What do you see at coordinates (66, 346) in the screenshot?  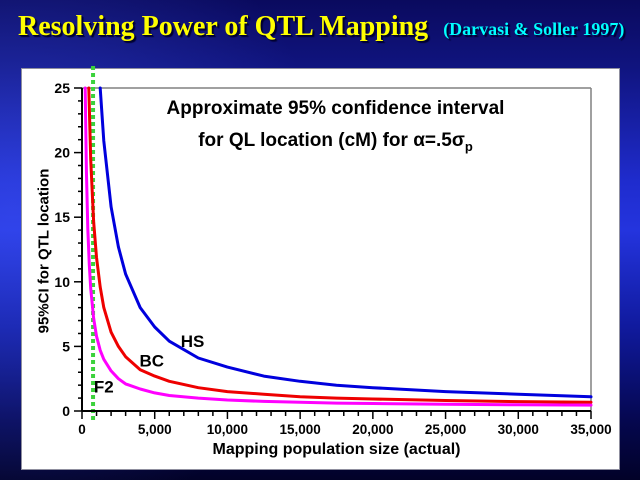 I see `y-tick-label: 5` at bounding box center [66, 346].